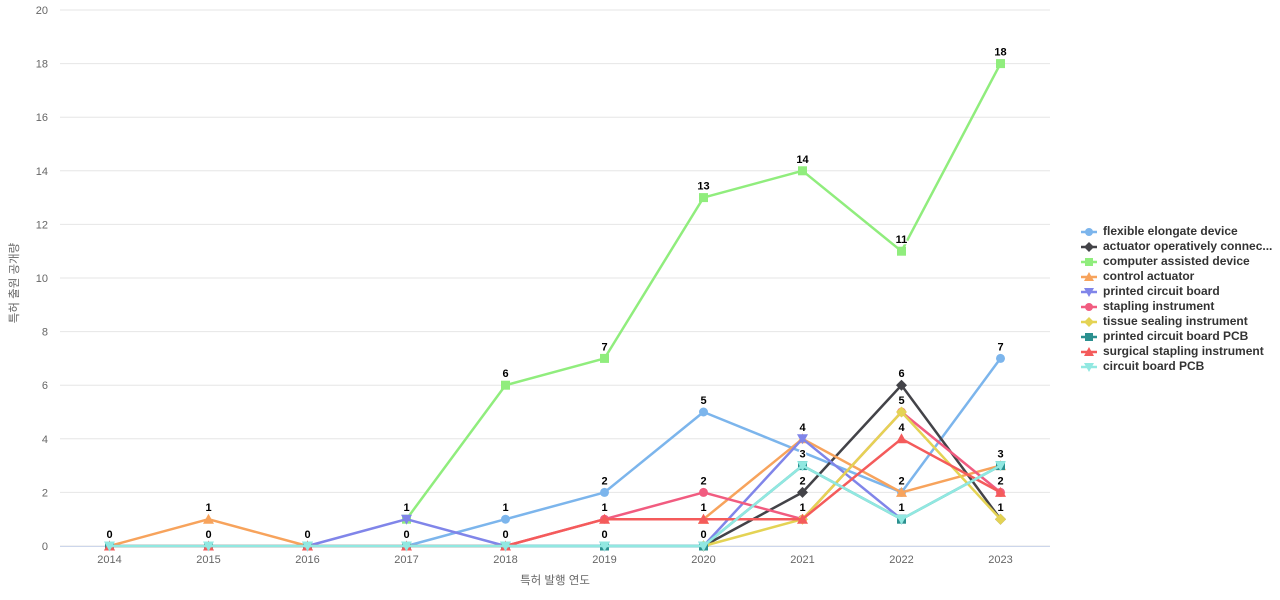  Describe the element at coordinates (42, 279) in the screenshot. I see `y-axis-tick-label: 10` at that location.